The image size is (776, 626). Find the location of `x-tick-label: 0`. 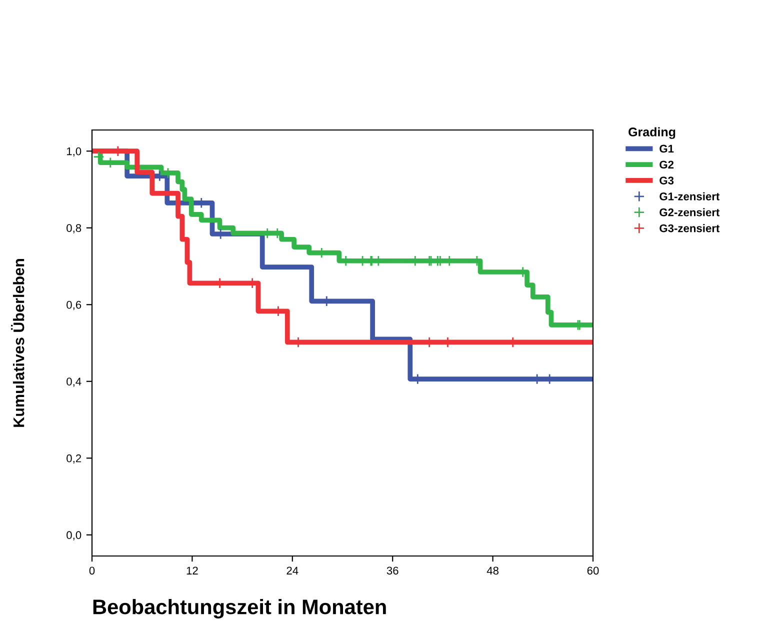

x-tick-label: 0 is located at coordinates (92, 570).